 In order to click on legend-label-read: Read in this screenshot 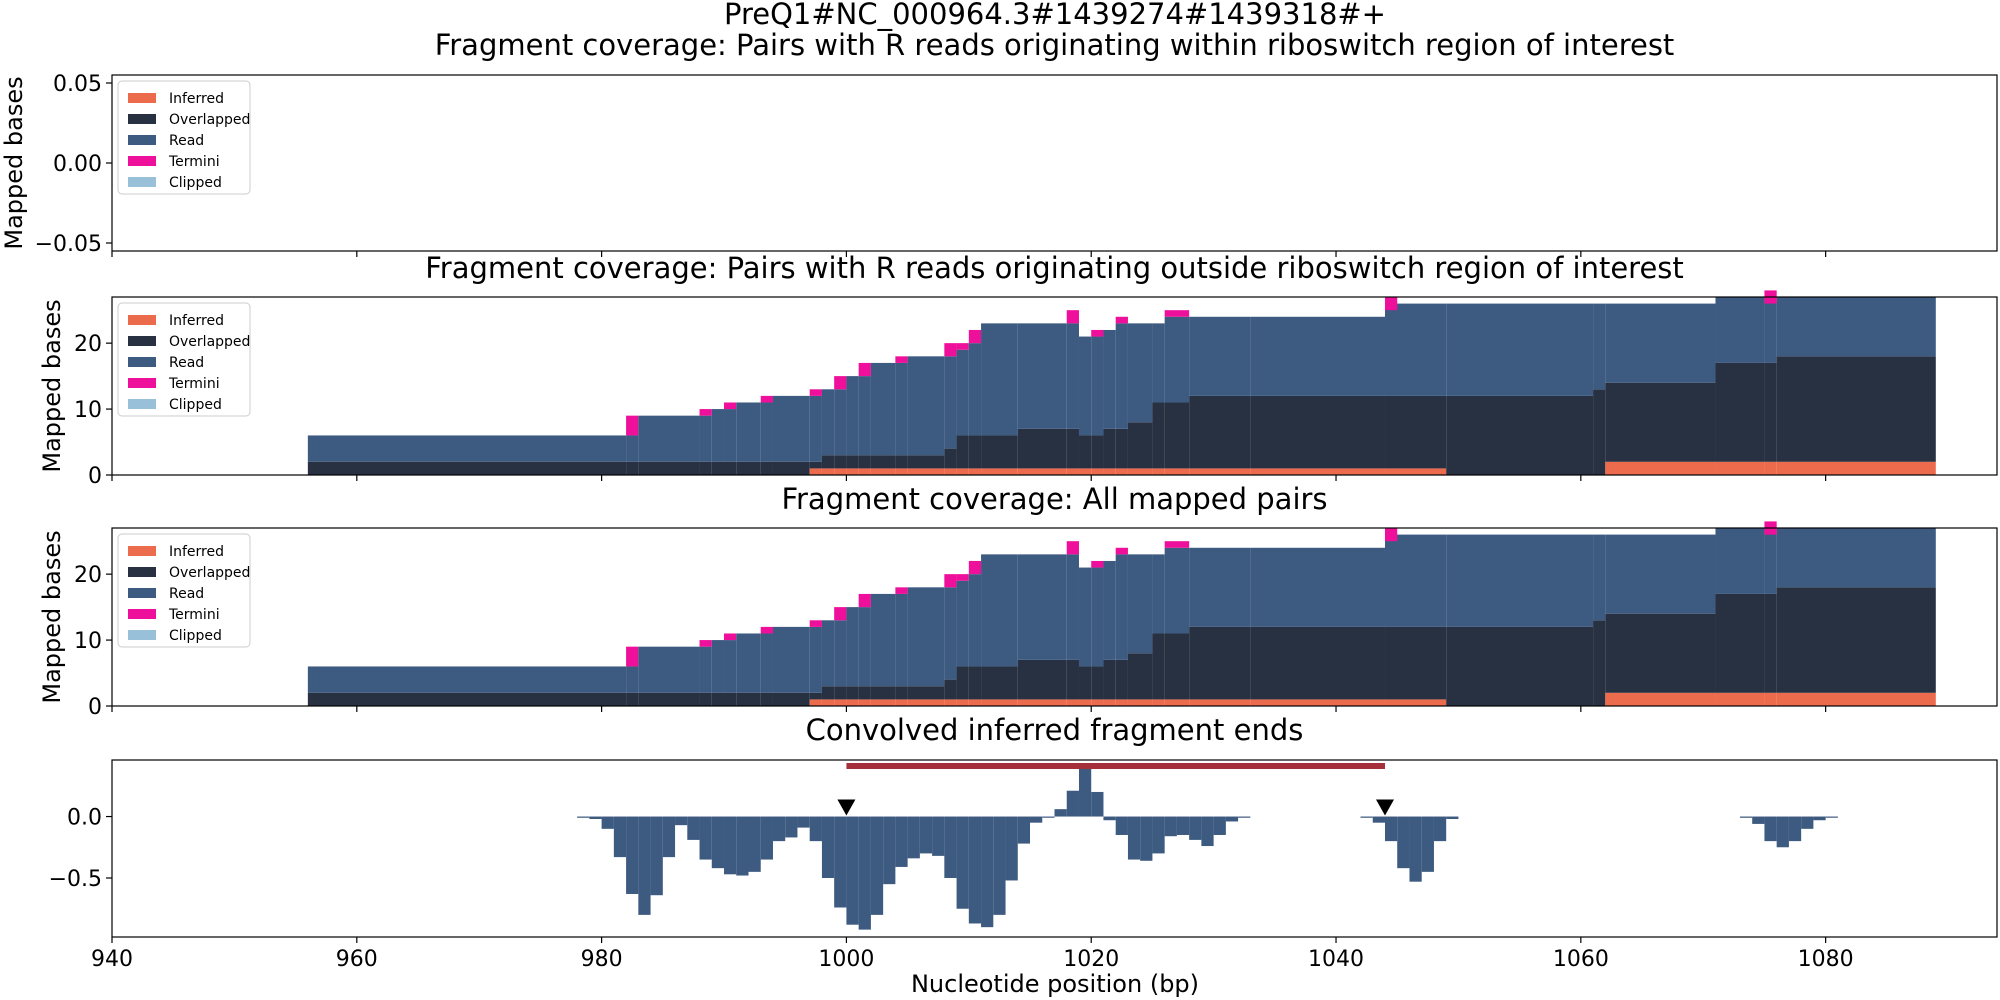, I will do `click(186, 594)`.